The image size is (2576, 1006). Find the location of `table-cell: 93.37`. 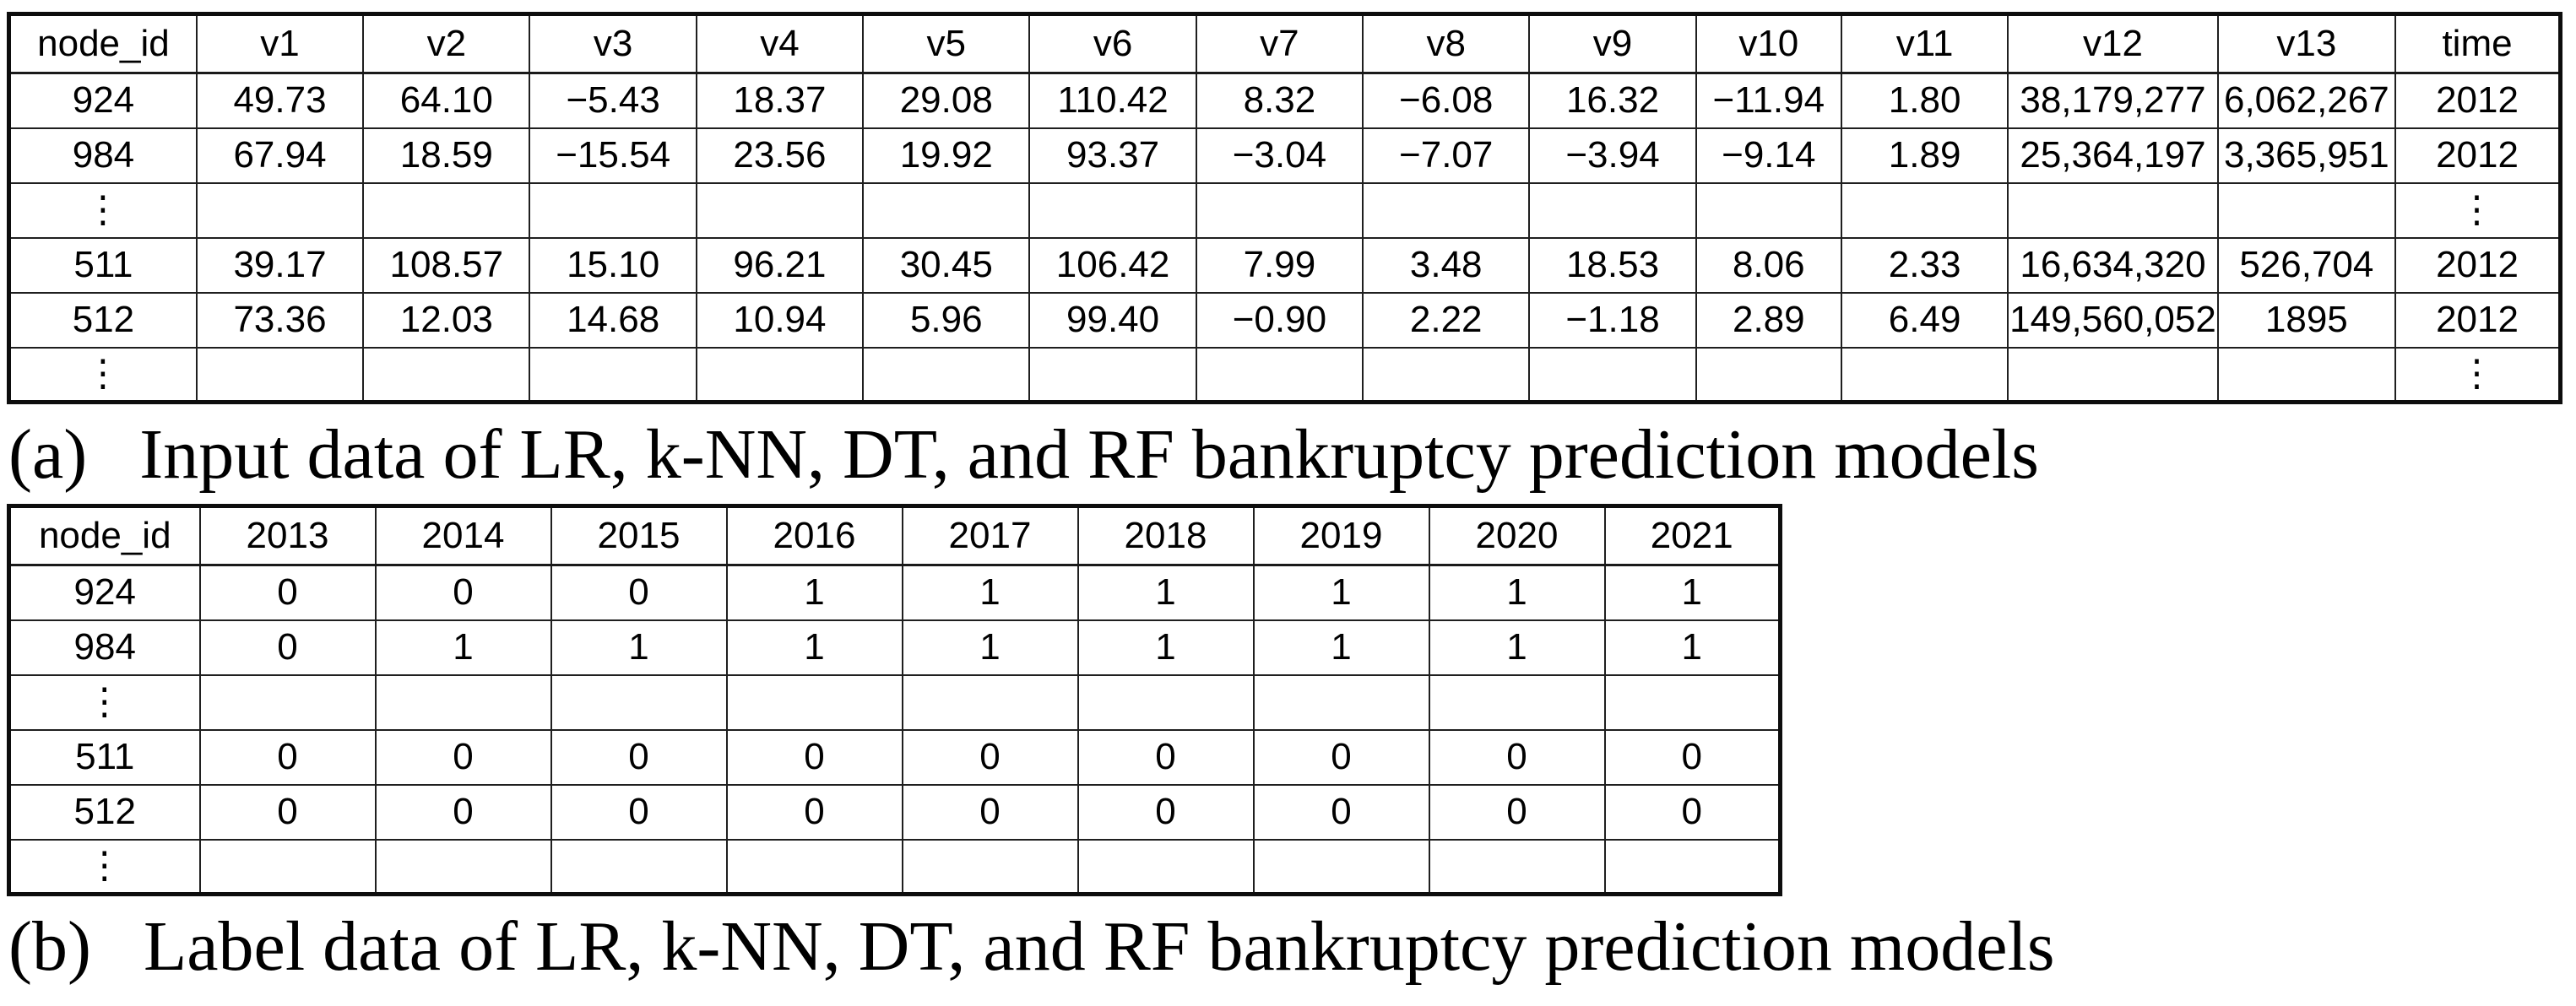

table-cell: 93.37 is located at coordinates (1112, 155).